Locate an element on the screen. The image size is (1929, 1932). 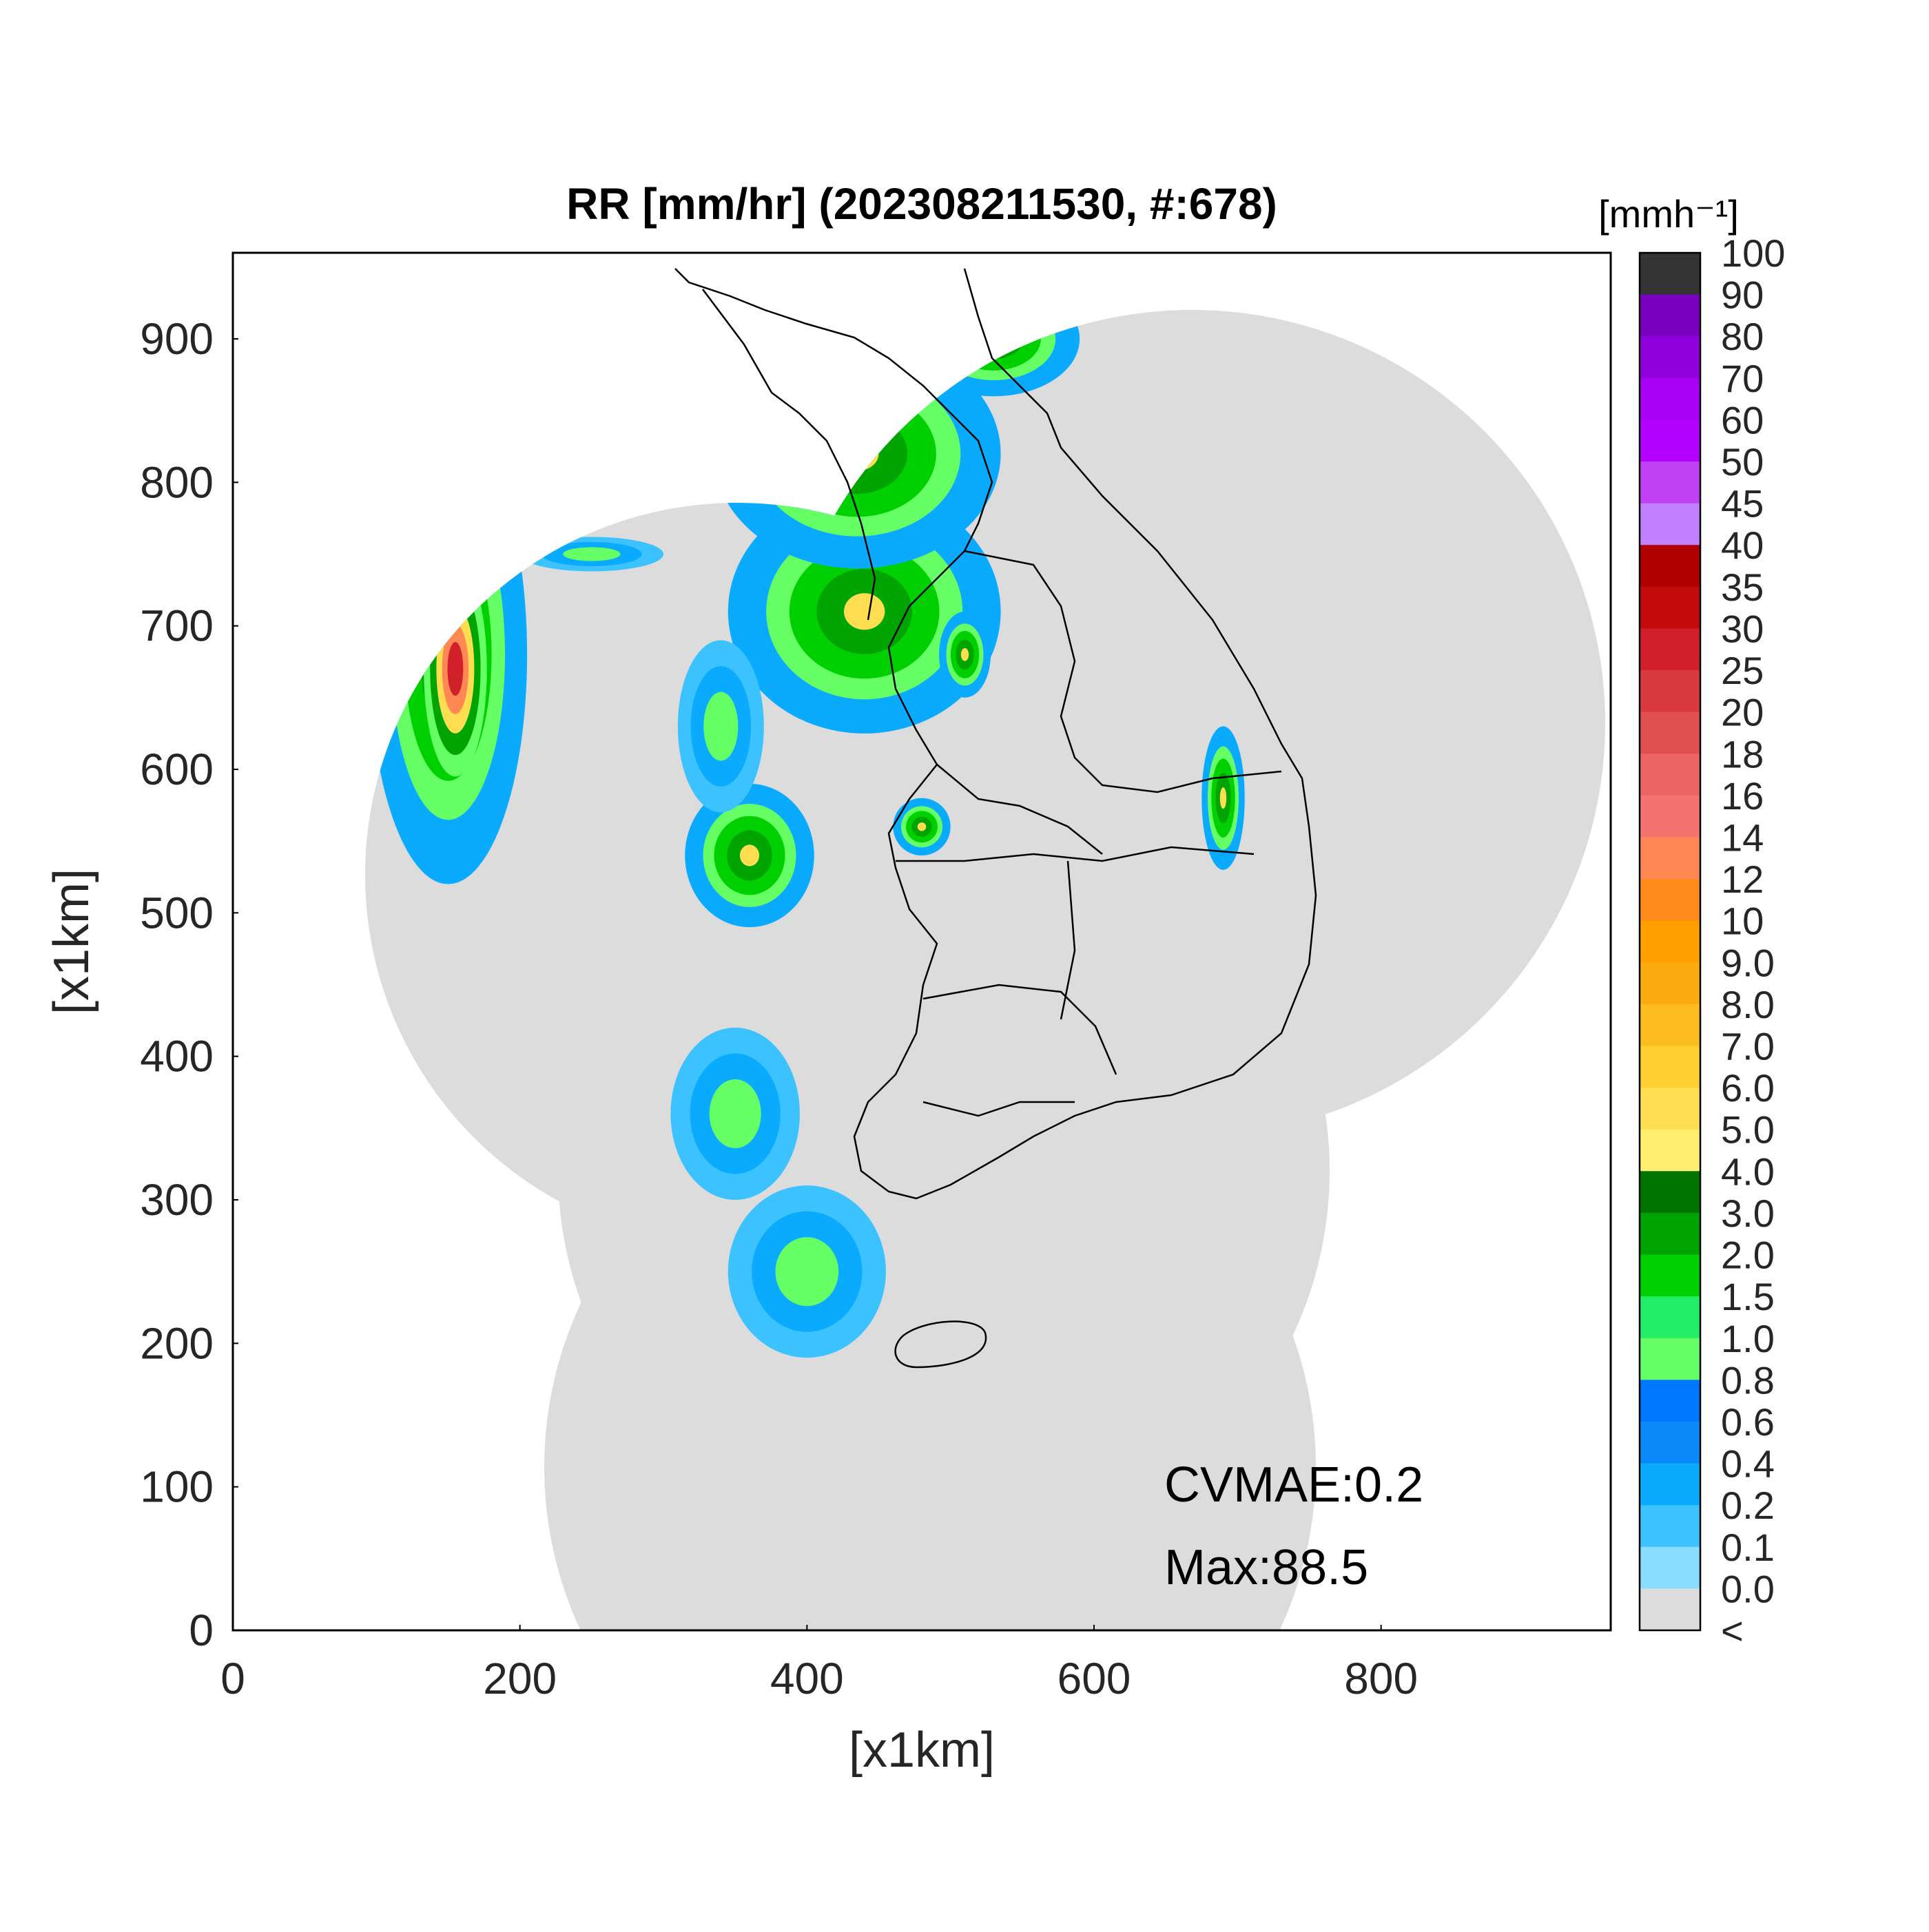
colorbar-tick-label: 9.0 is located at coordinates (1748, 962).